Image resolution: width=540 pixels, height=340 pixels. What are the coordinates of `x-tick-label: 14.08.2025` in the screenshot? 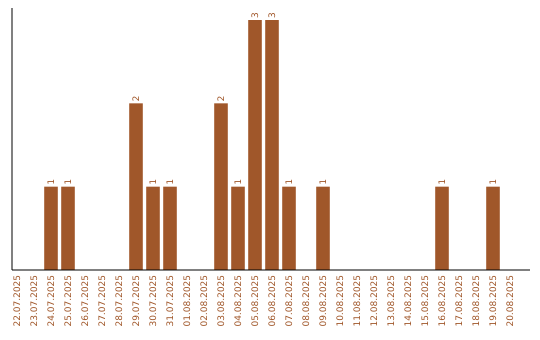 It's located at (409, 301).